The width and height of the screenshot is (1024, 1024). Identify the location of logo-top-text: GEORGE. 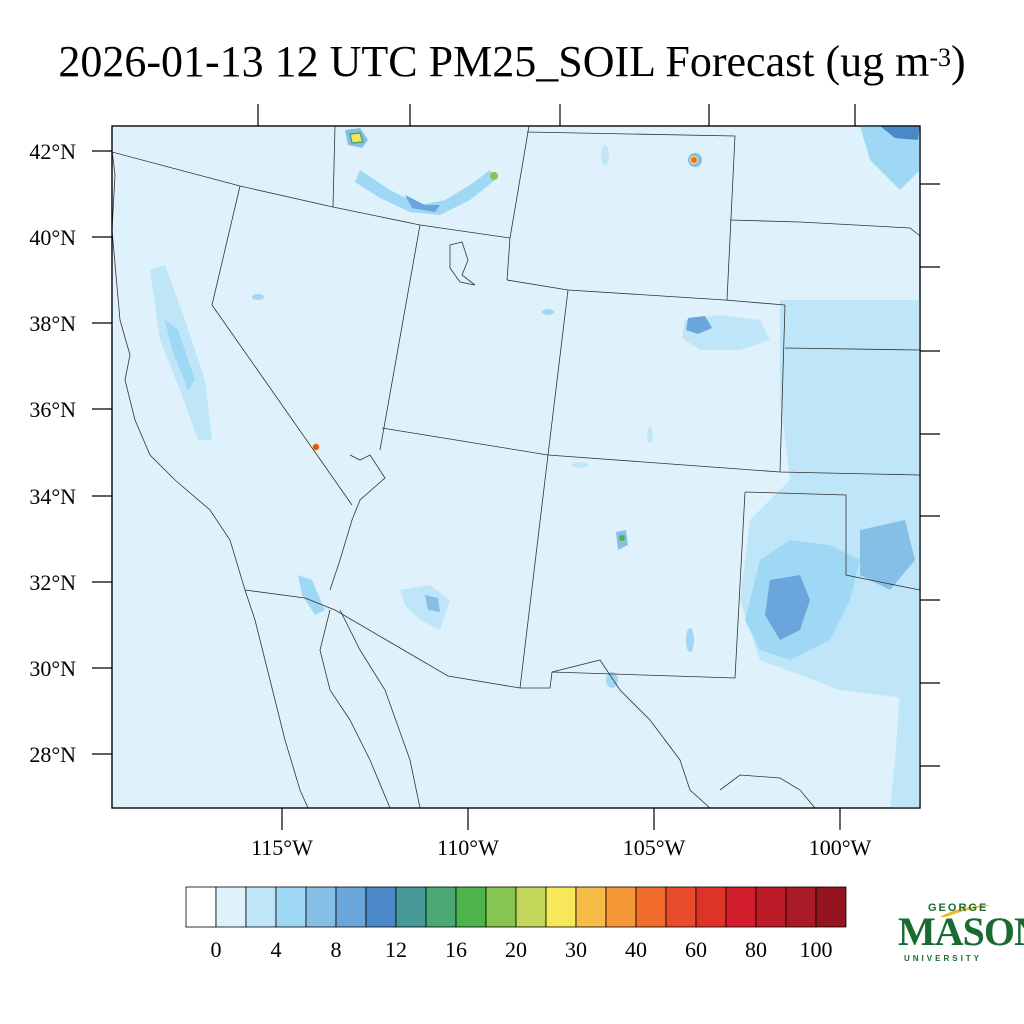
(958, 908).